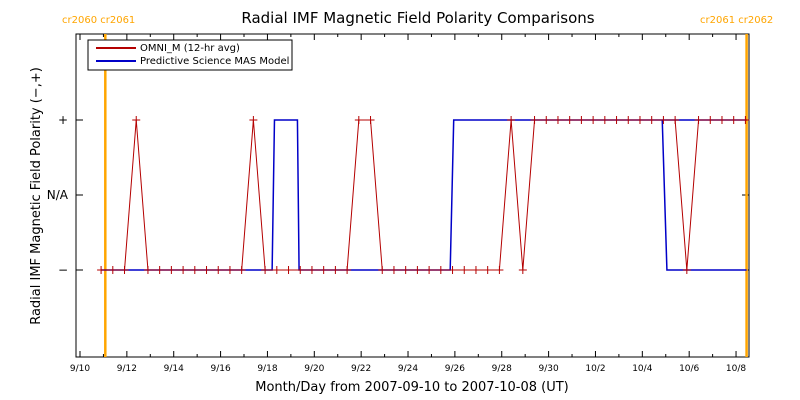 Image resolution: width=800 pixels, height=400 pixels. Describe the element at coordinates (408, 369) in the screenshot. I see `x-tick-label: 9/24` at that location.